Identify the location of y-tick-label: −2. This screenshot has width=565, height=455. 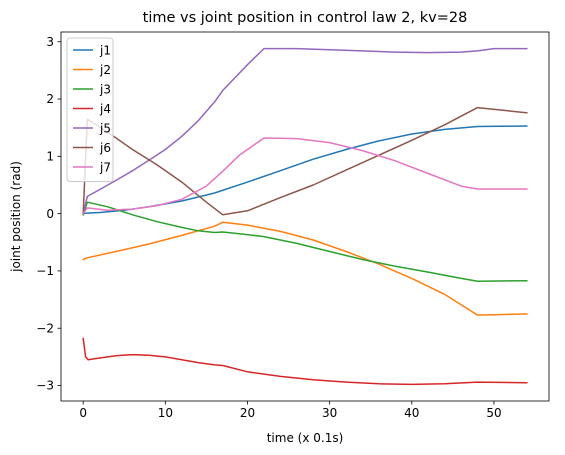
(45, 328).